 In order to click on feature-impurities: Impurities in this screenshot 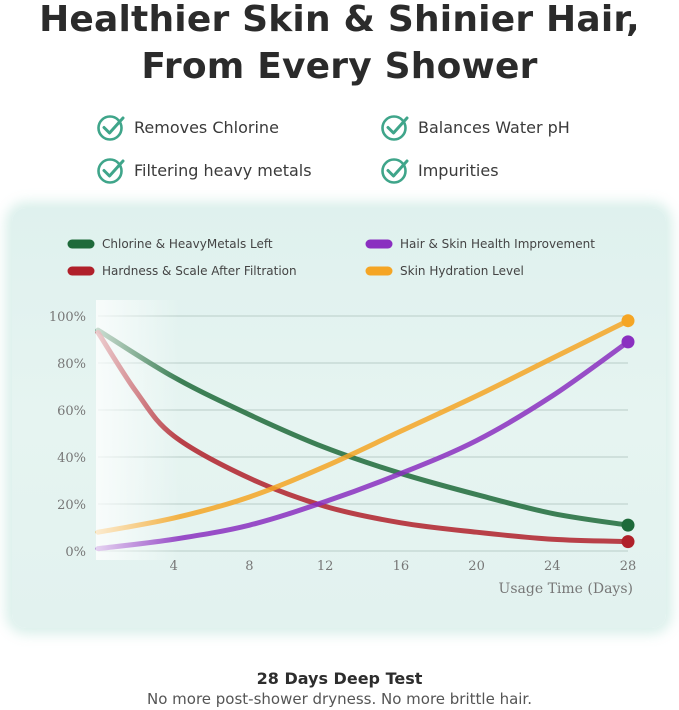, I will do `click(439, 170)`.